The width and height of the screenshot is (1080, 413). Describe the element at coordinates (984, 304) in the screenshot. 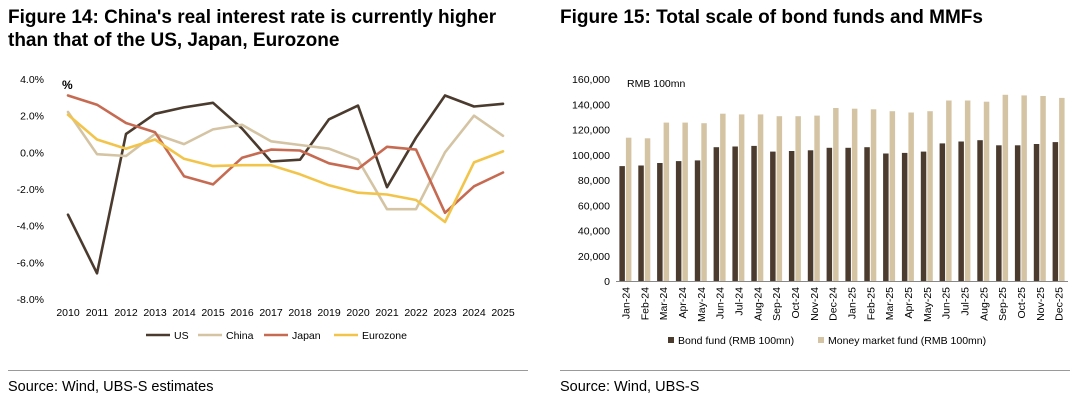

I see `x-tick-label: Aug-25` at that location.